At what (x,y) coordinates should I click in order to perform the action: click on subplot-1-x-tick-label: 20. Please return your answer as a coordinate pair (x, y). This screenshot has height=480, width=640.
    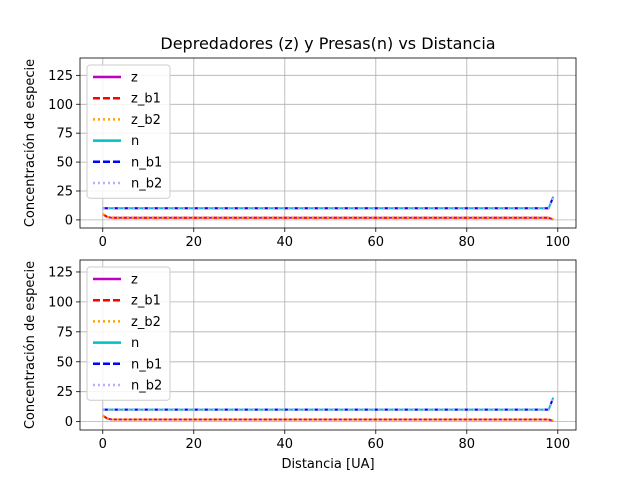
    Looking at the image, I should click on (194, 242).